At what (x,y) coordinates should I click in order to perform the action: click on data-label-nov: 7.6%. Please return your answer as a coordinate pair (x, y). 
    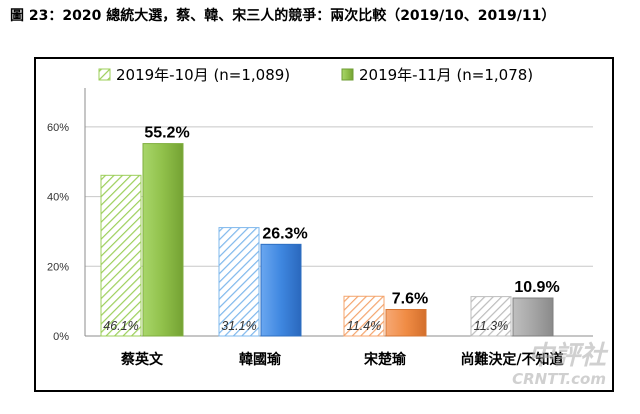
    Looking at the image, I should click on (410, 299).